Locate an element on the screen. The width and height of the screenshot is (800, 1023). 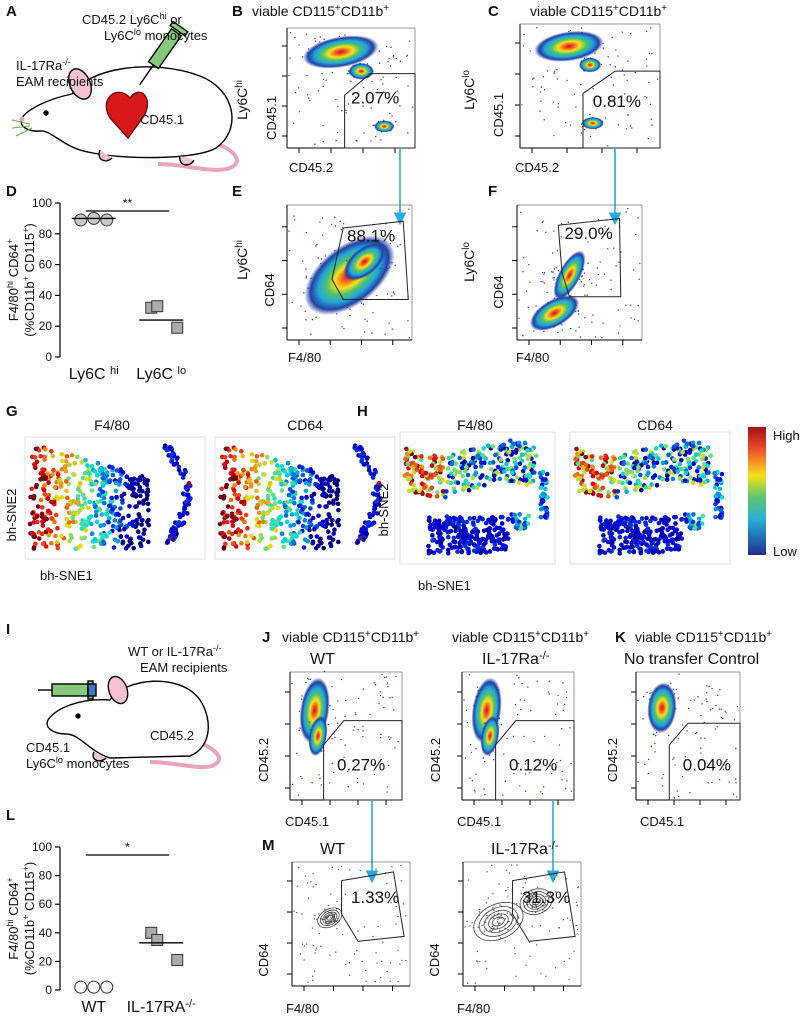
text-part: F4/80 is located at coordinates (13, 943).